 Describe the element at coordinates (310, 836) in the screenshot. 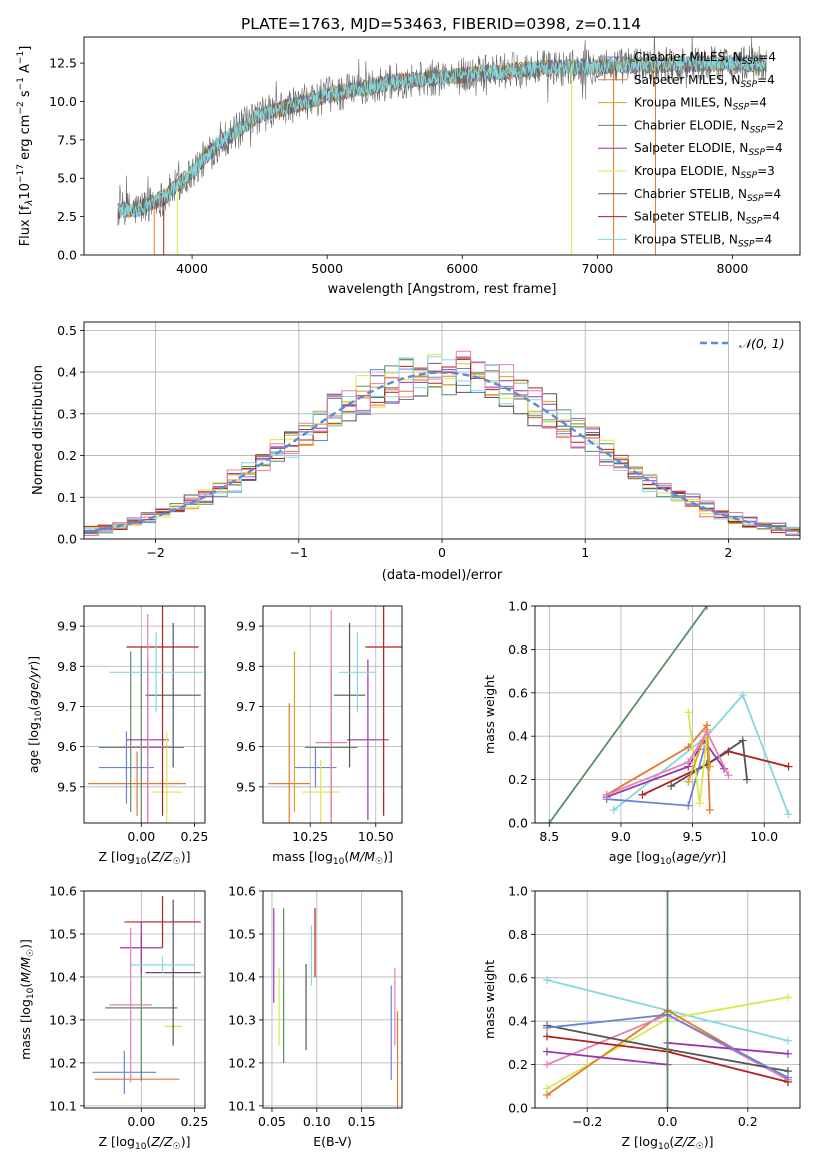

I see `x-tick-label: 10.25` at that location.